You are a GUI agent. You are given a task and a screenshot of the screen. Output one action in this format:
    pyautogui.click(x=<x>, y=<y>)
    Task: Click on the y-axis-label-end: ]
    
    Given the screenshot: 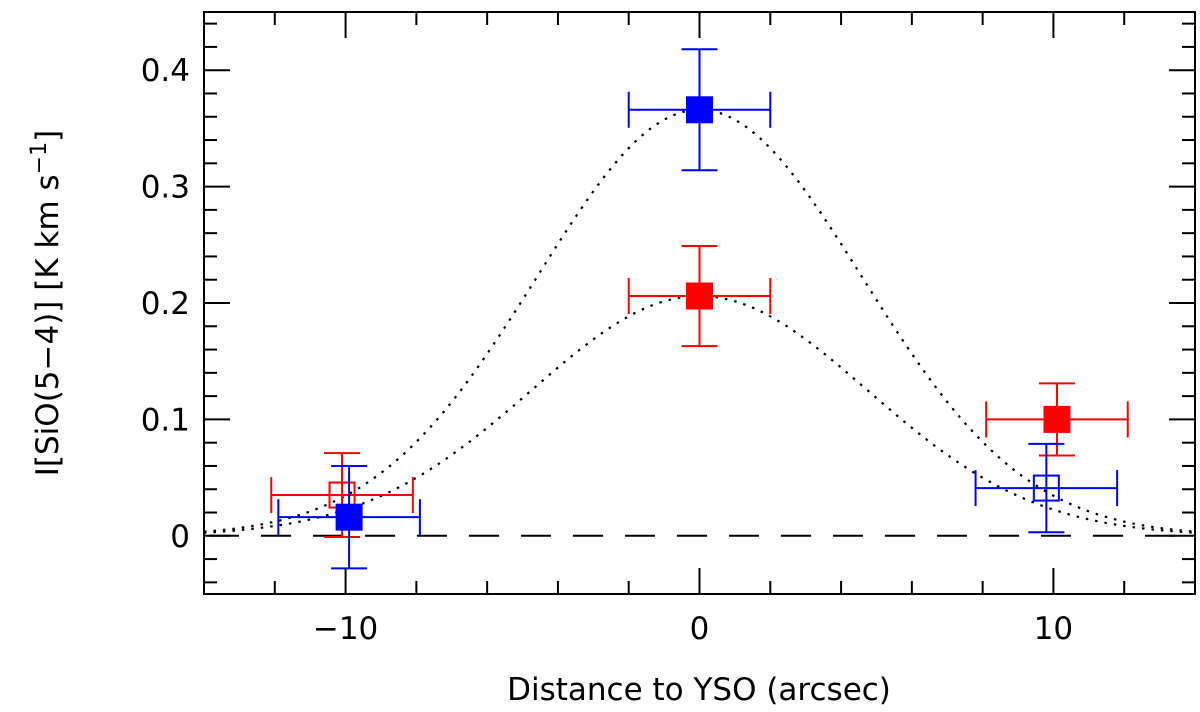 What is the action you would take?
    pyautogui.click(x=48, y=136)
    